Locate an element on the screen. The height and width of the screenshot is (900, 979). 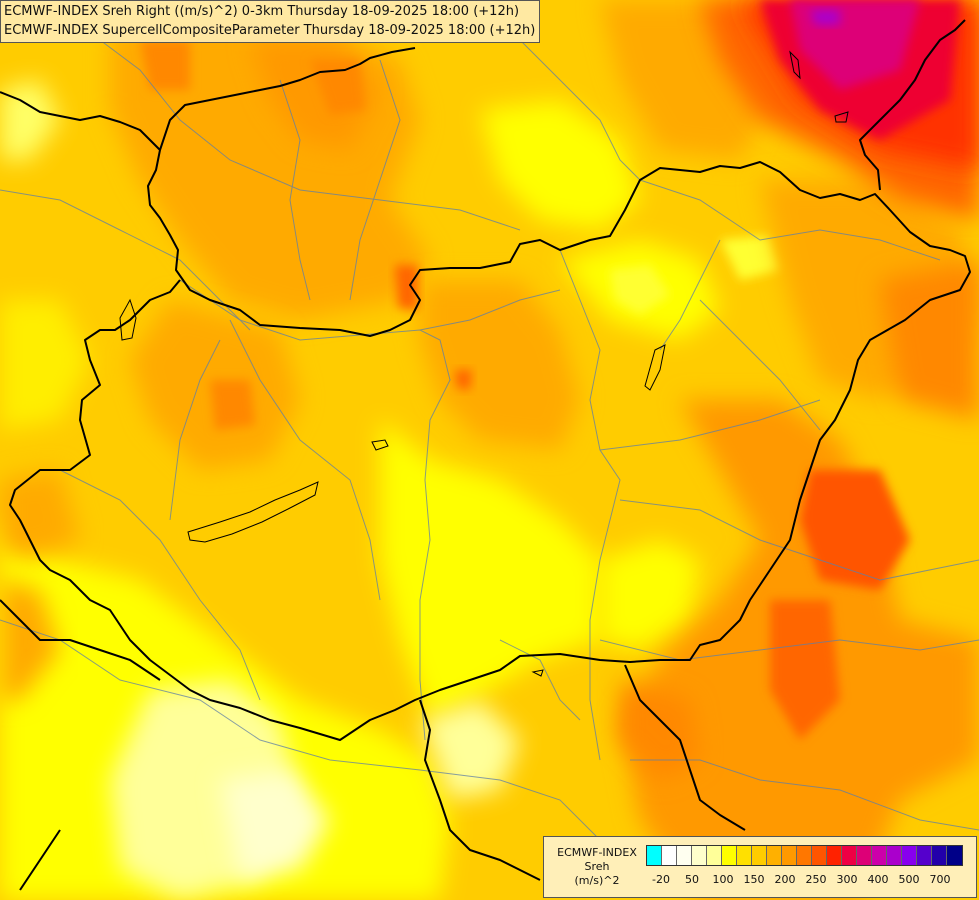
legend-tick-label: 50 is located at coordinates (692, 879).